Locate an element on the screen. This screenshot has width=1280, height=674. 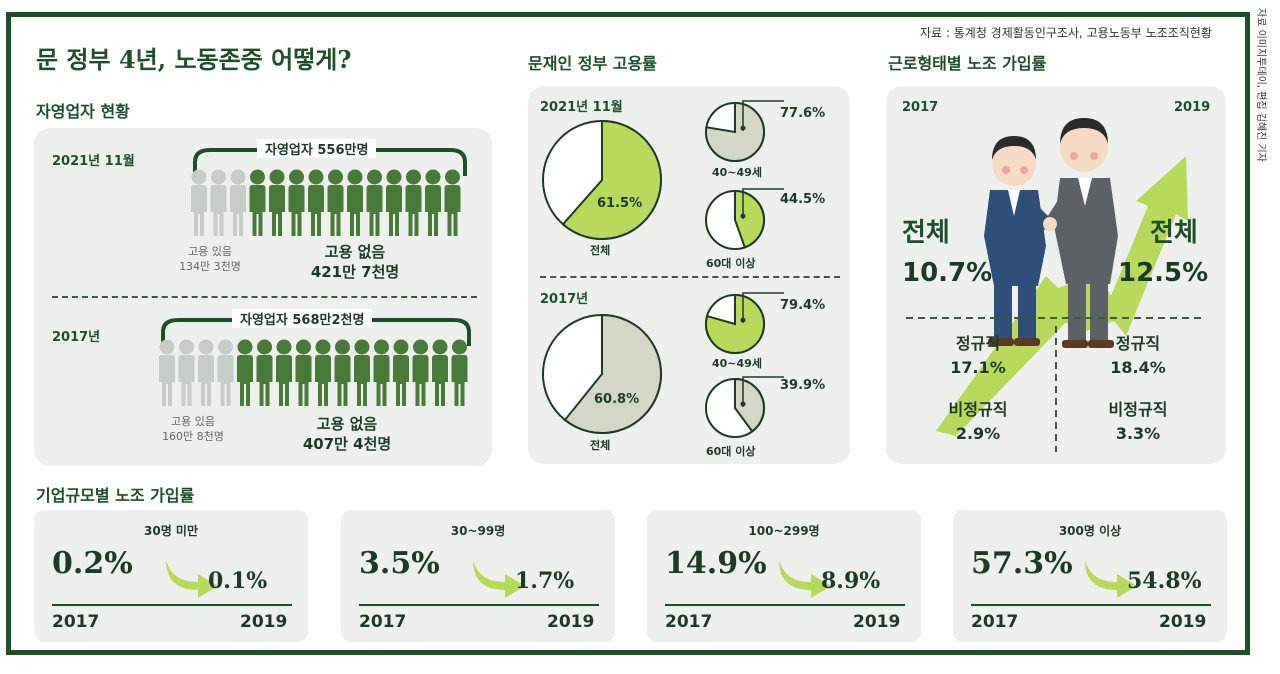
business-person-left-icon is located at coordinates (1020, 241).